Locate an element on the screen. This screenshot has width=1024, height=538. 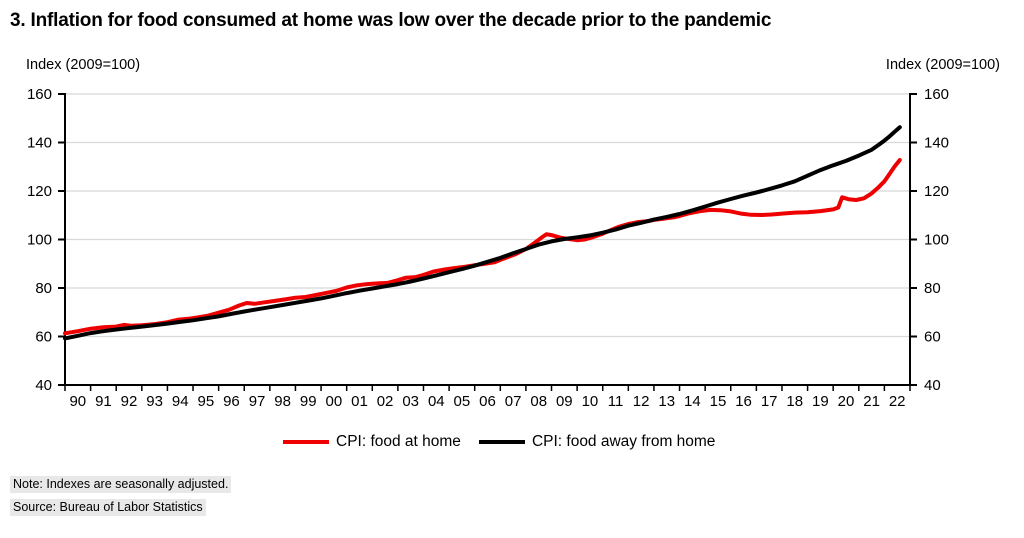
left-axis-title: Index (2009=100) is located at coordinates (83, 65).